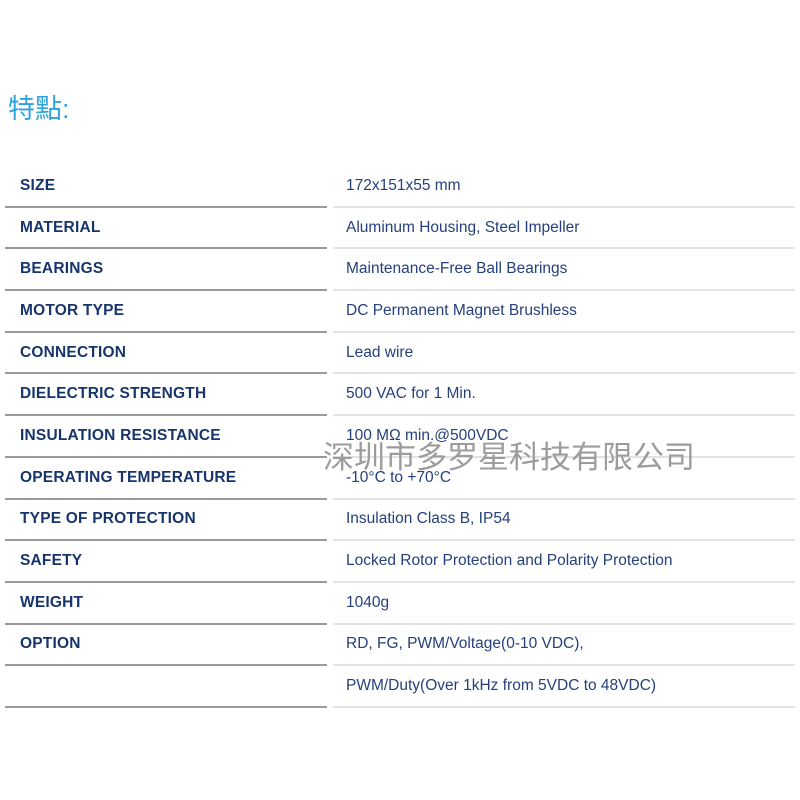 This screenshot has height=800, width=800. I want to click on spec-label: WEIGHT, so click(166, 604).